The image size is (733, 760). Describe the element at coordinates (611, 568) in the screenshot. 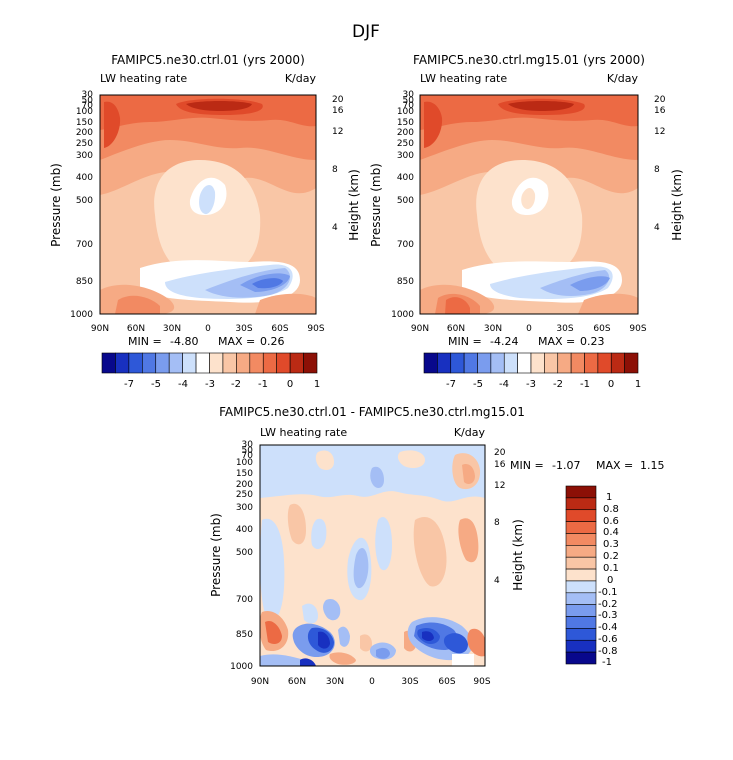

I see `cb3-label-0.1: 0.1` at that location.